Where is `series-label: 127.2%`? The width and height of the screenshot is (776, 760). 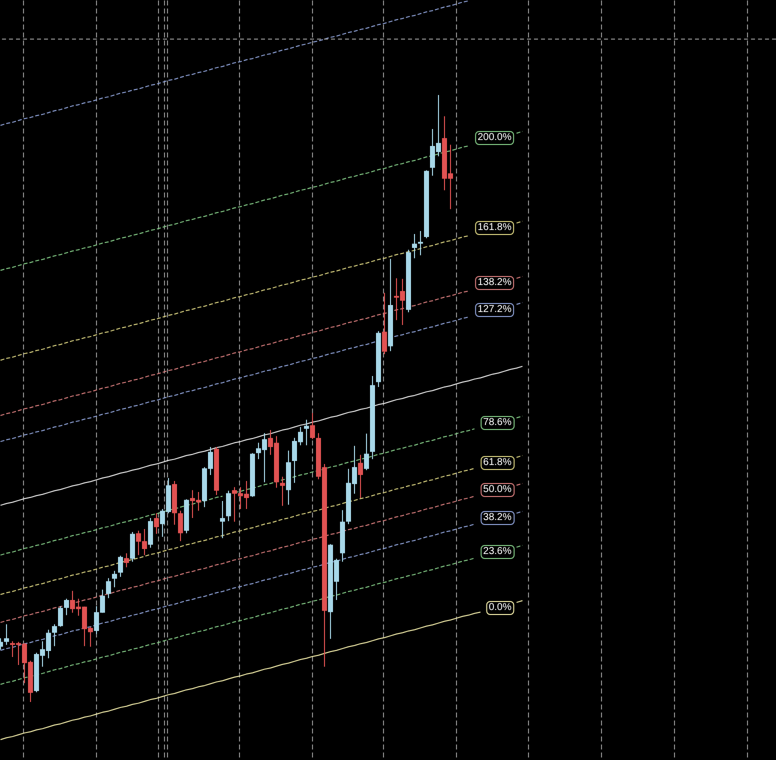
series-label: 127.2% is located at coordinates (494, 309).